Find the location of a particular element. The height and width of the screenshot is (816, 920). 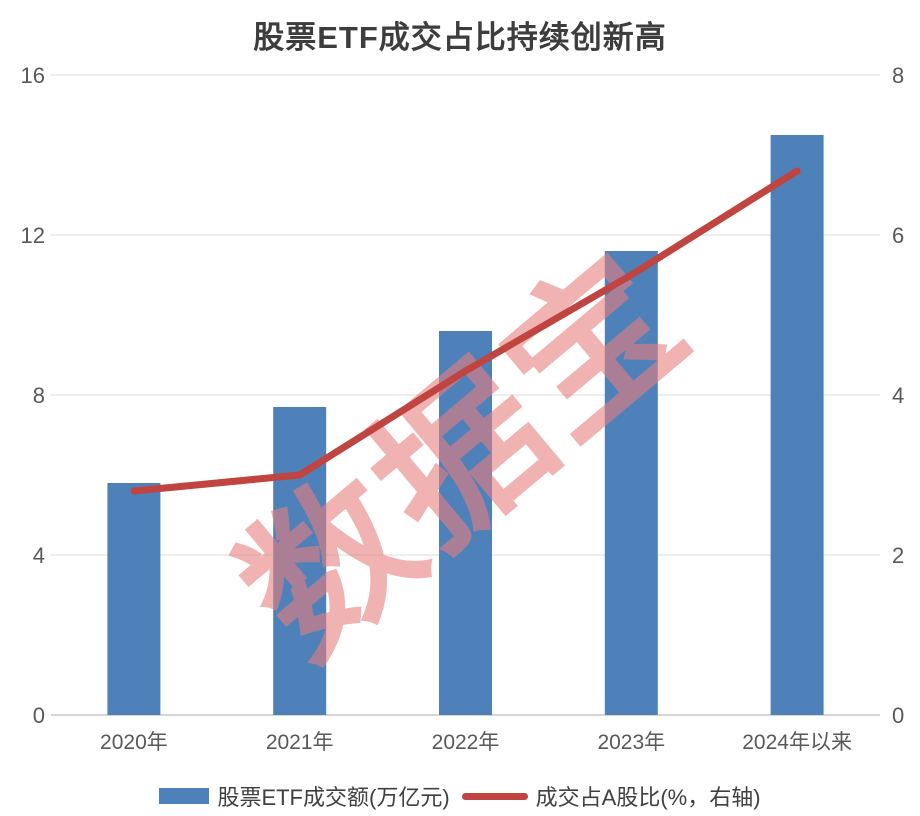

legend-line-swatch is located at coordinates (494, 796).